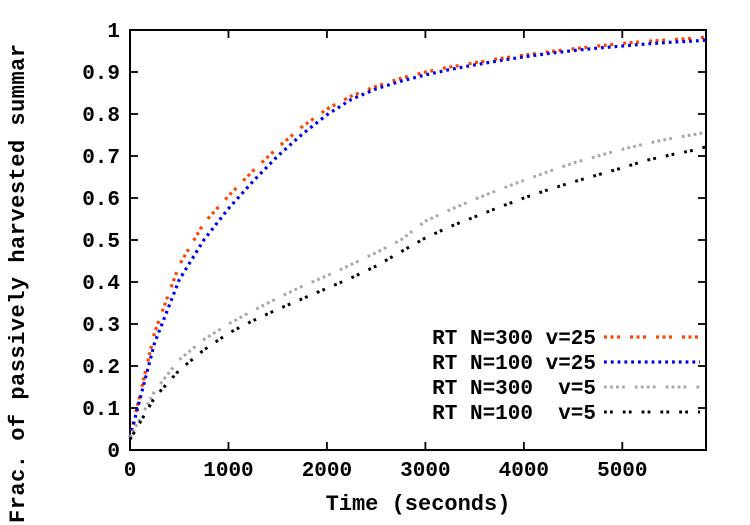  I want to click on legend-label: RT N=300 v=25, so click(514, 339).